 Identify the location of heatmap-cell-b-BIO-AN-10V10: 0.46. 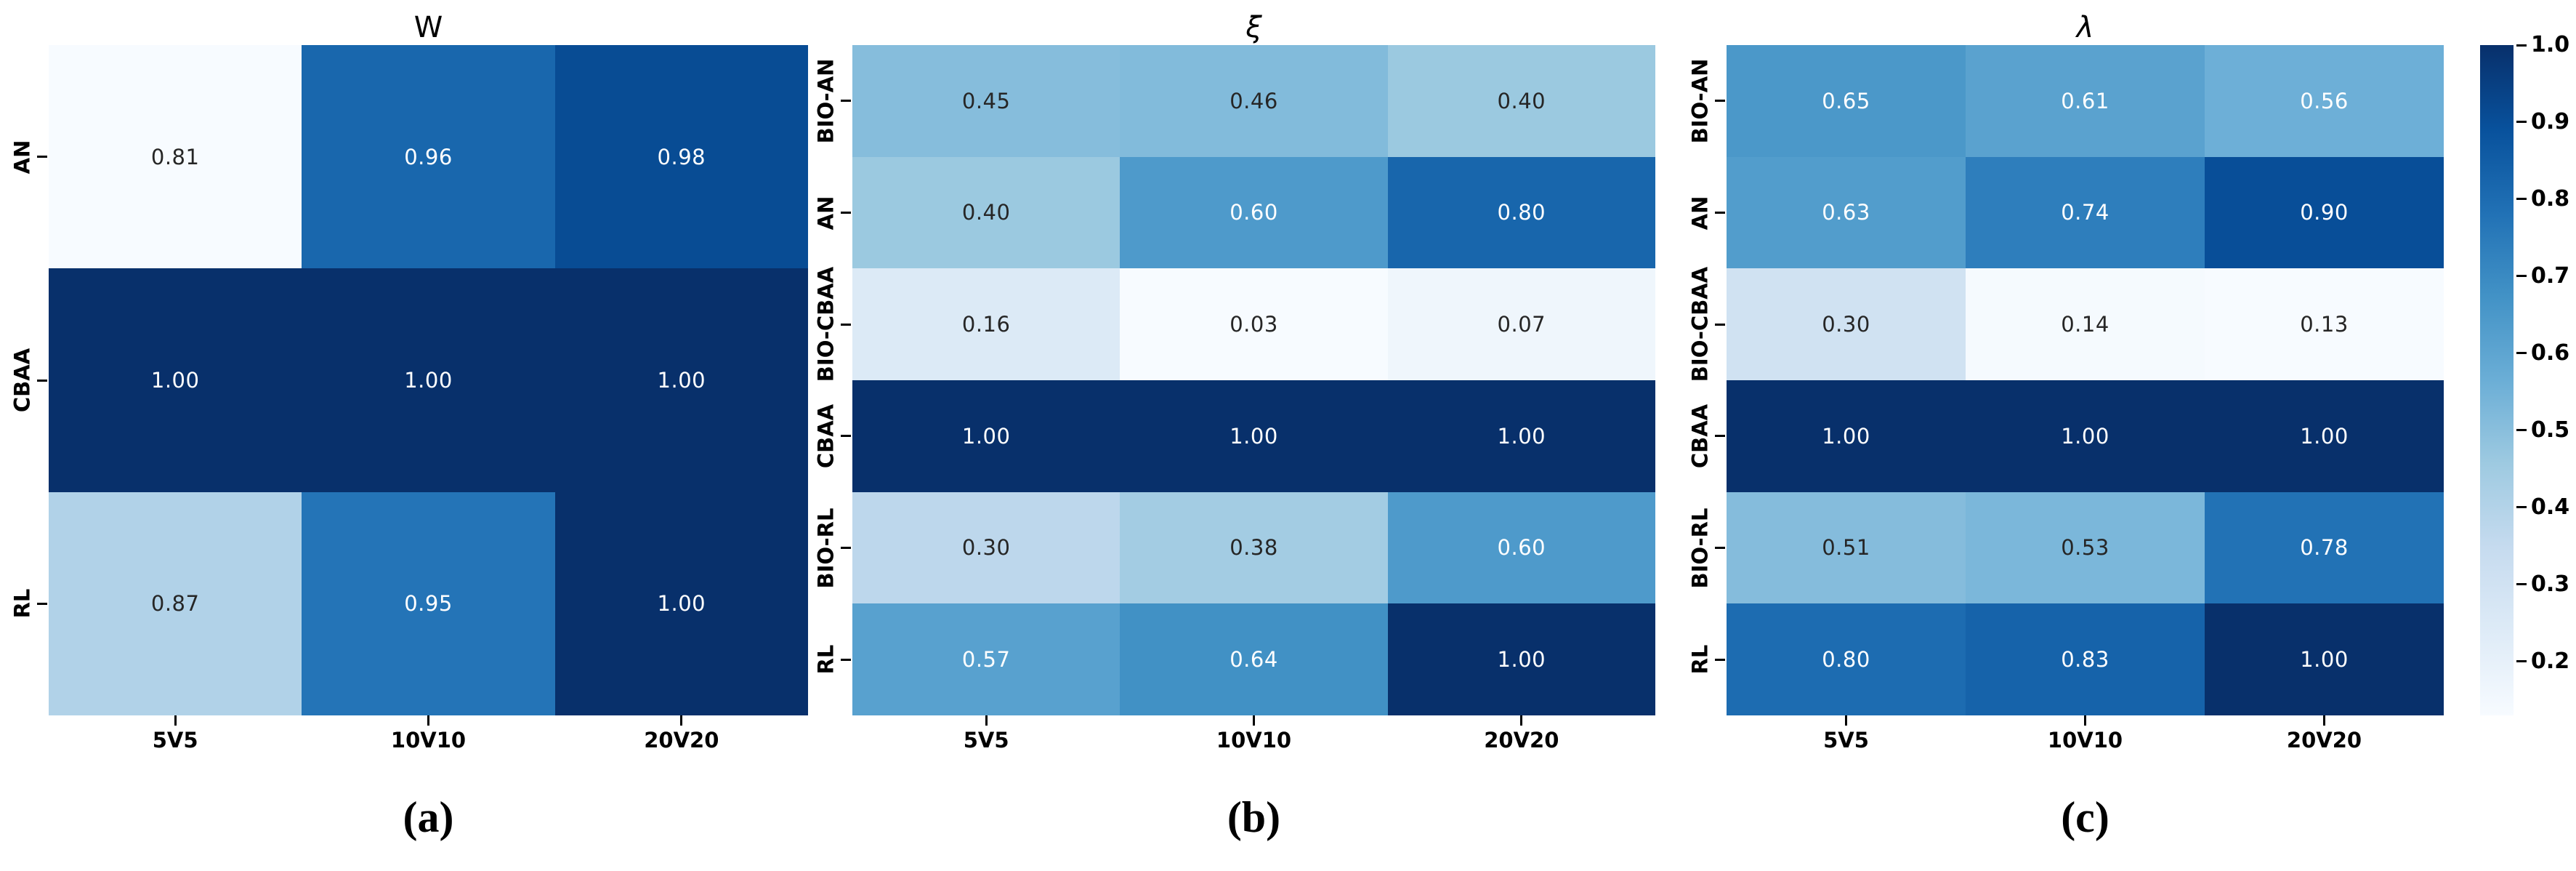
(1254, 101).